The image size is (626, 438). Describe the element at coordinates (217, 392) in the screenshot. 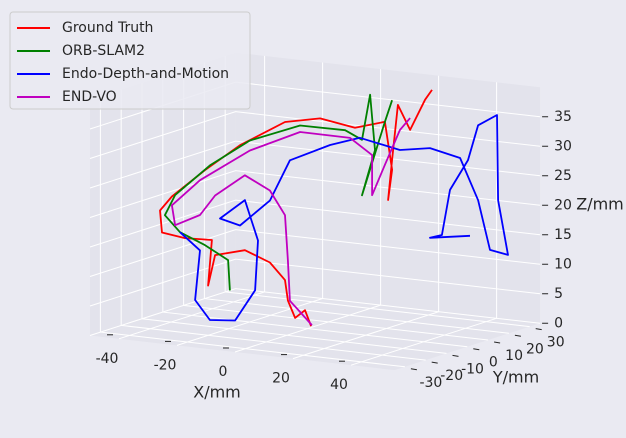

I see `x-axis-label: X/mm` at that location.